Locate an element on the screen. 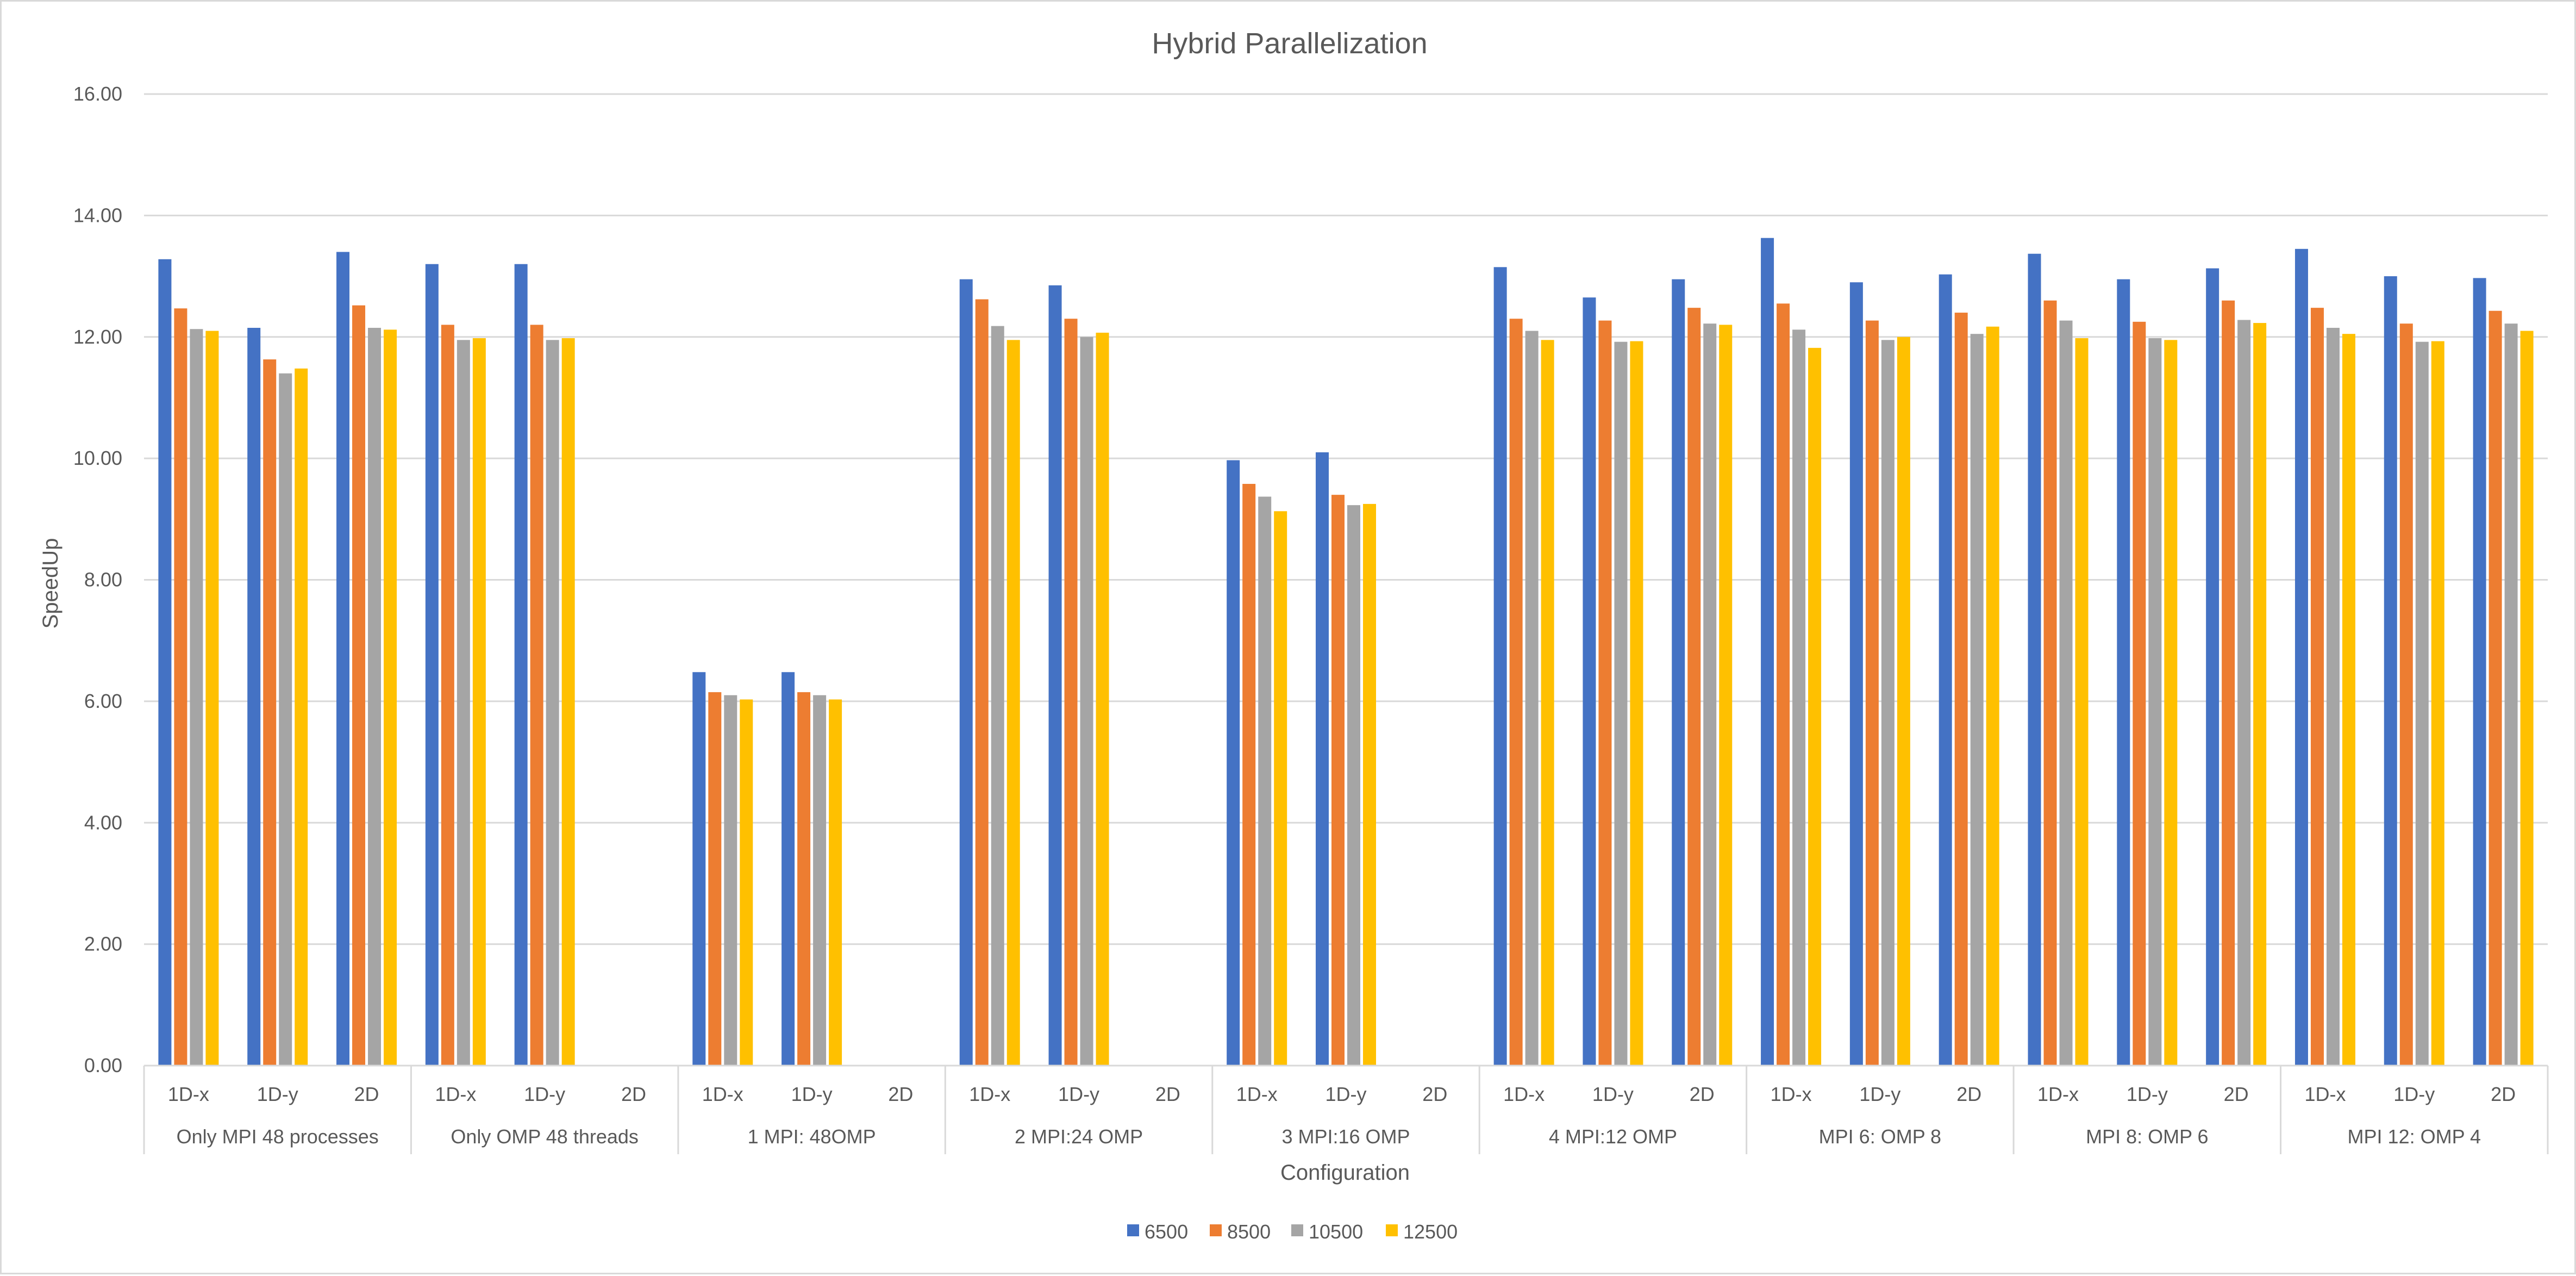 The image size is (2576, 1276). x-group-label: Only OMP 48 threads is located at coordinates (545, 1136).